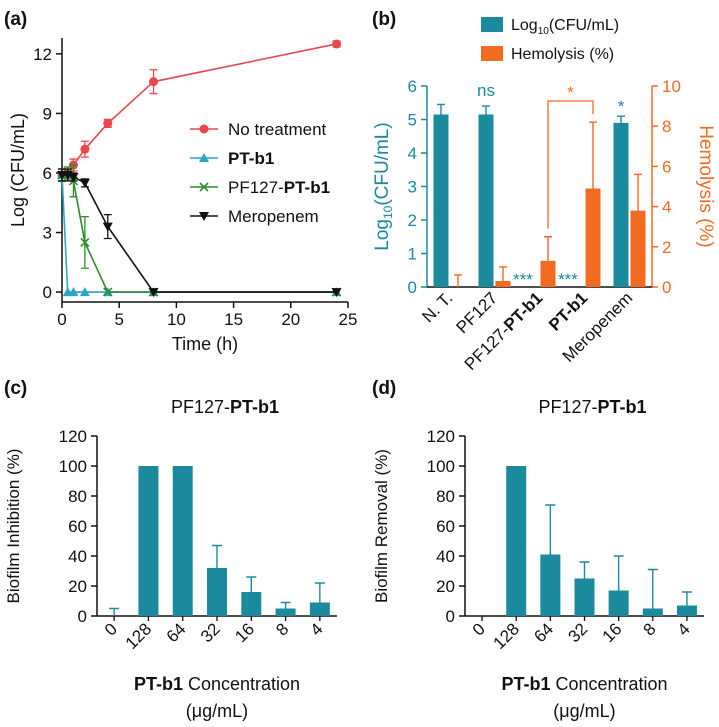 The image size is (719, 727). I want to click on panel-label-c: (c), so click(15, 388).